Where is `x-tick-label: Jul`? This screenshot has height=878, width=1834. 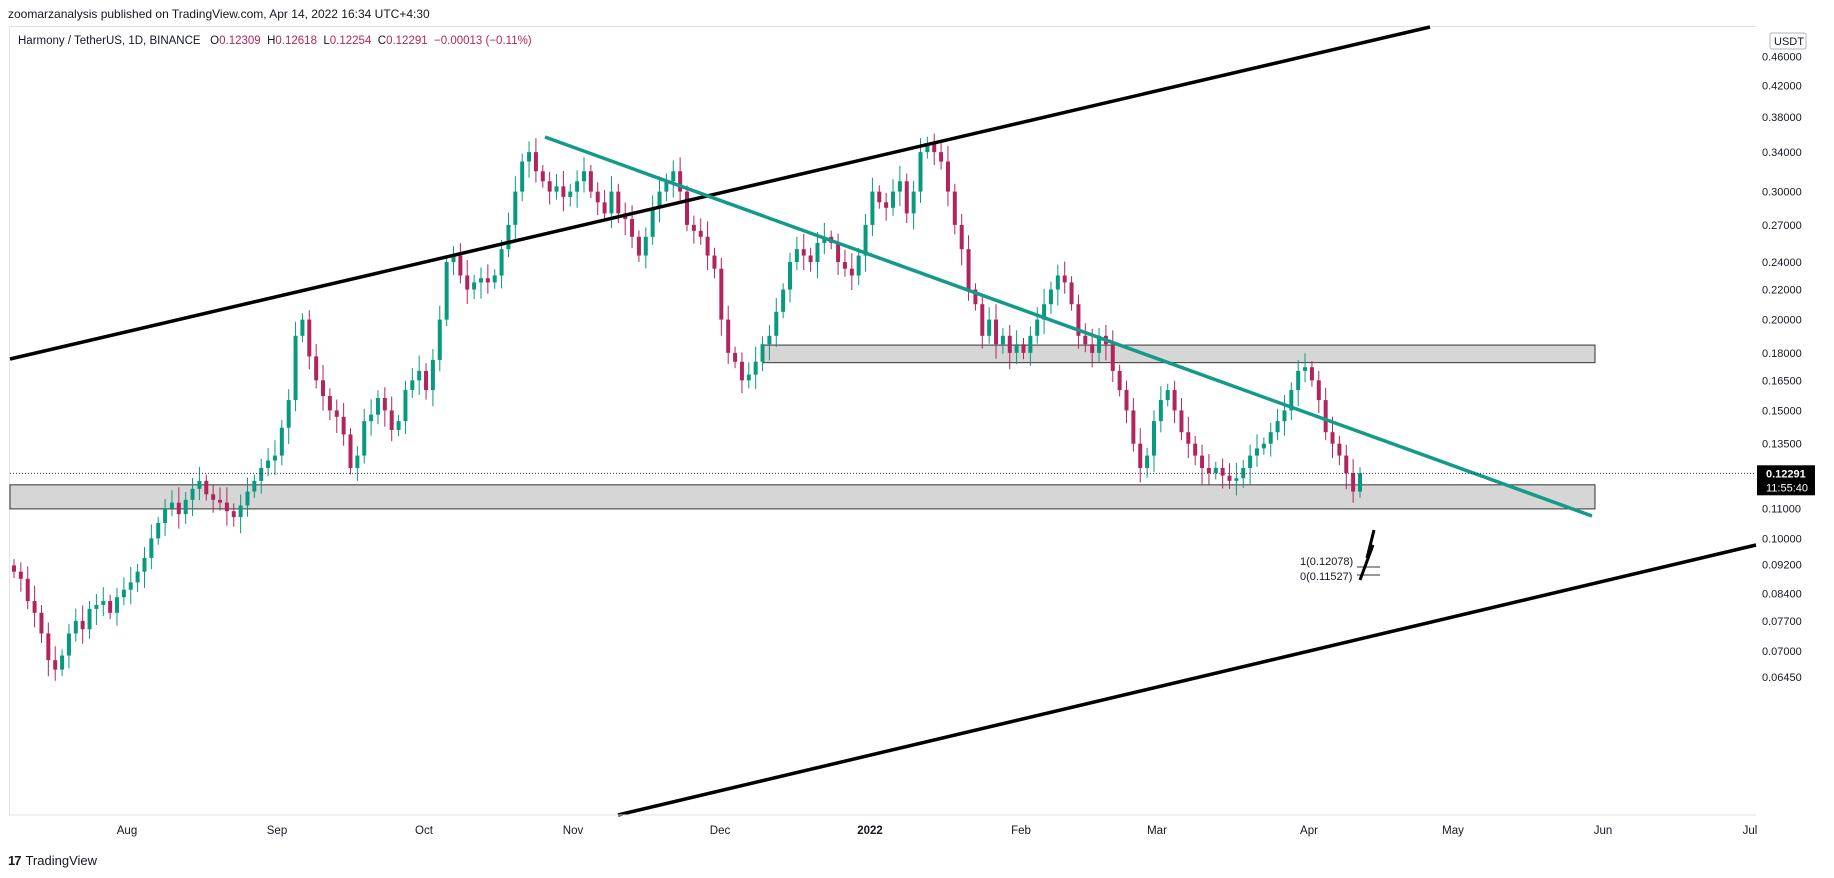
x-tick-label: Jul is located at coordinates (1750, 831).